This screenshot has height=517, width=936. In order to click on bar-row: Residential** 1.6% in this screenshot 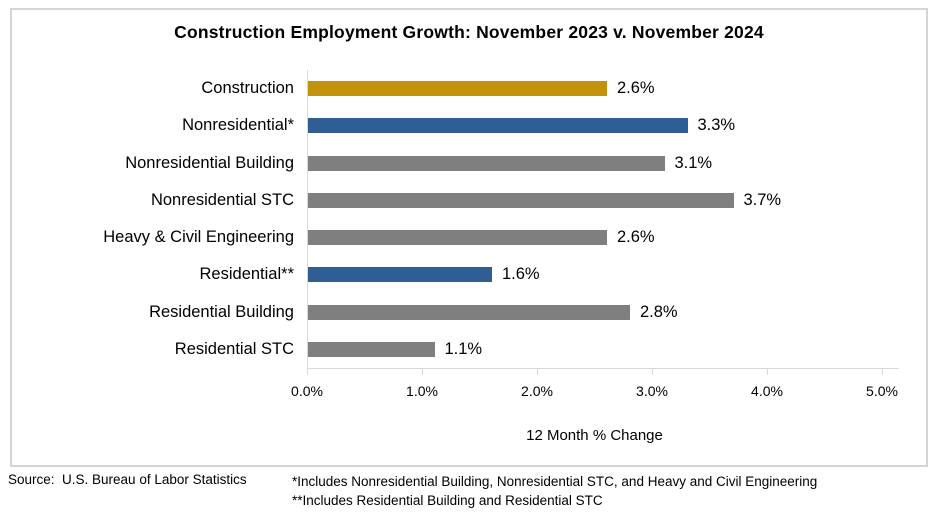, I will do `click(469, 274)`.